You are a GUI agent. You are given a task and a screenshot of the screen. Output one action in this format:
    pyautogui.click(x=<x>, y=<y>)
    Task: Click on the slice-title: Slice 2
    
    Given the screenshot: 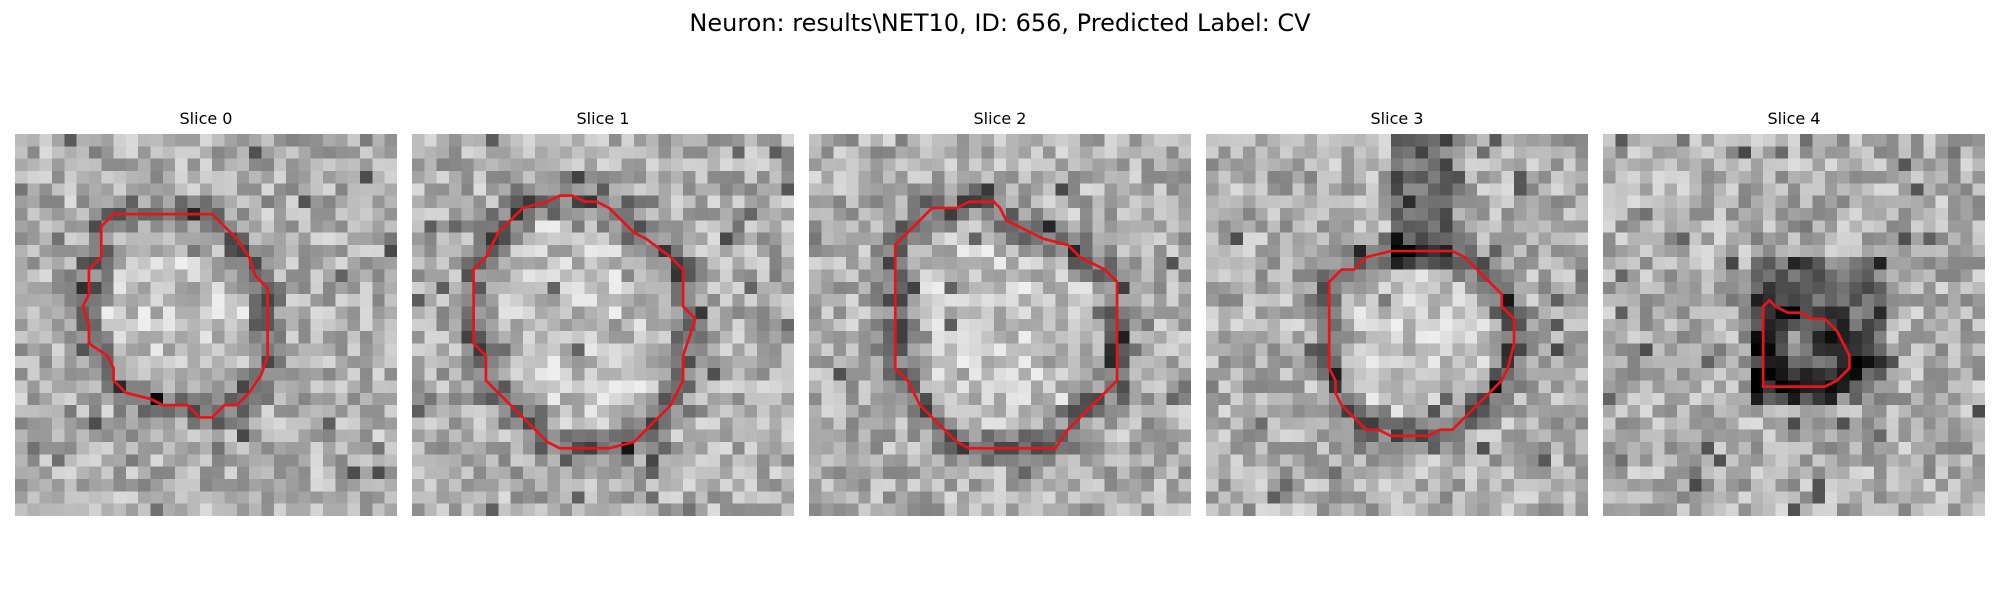 What is the action you would take?
    pyautogui.click(x=1000, y=118)
    